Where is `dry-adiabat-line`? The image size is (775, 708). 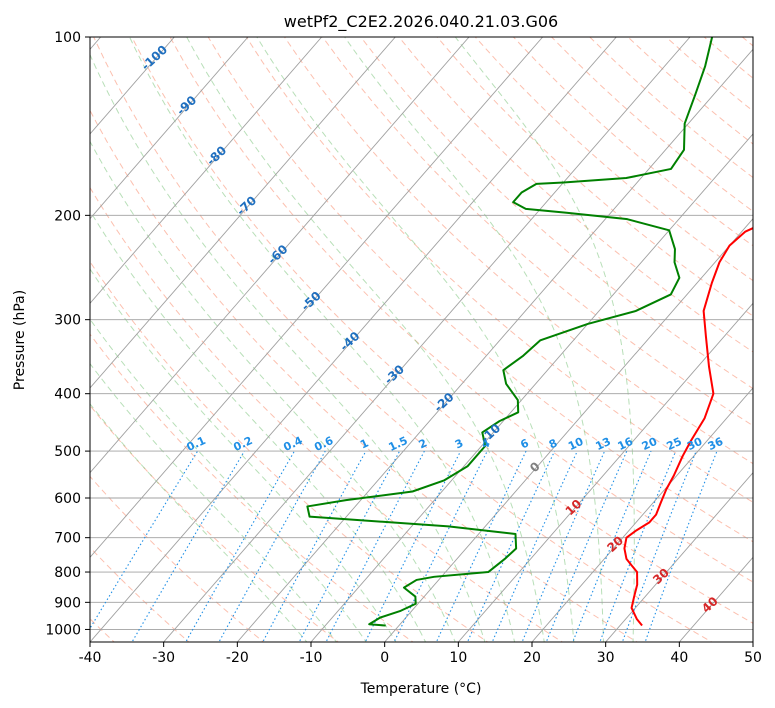
dry-adiabat-line is located at coordinates (215, 523).